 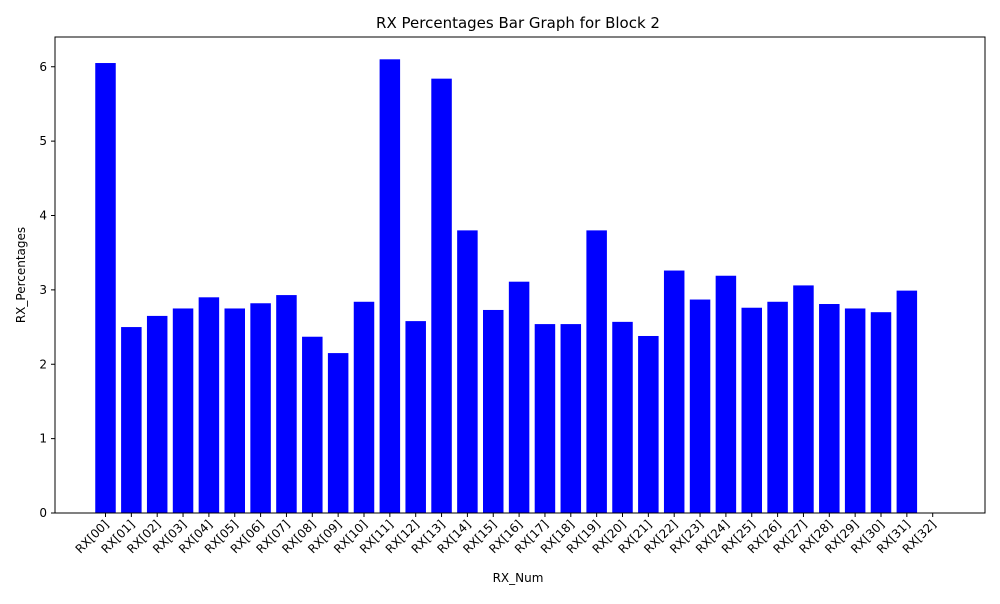 I want to click on y-tick-label: 0, so click(x=43, y=513).